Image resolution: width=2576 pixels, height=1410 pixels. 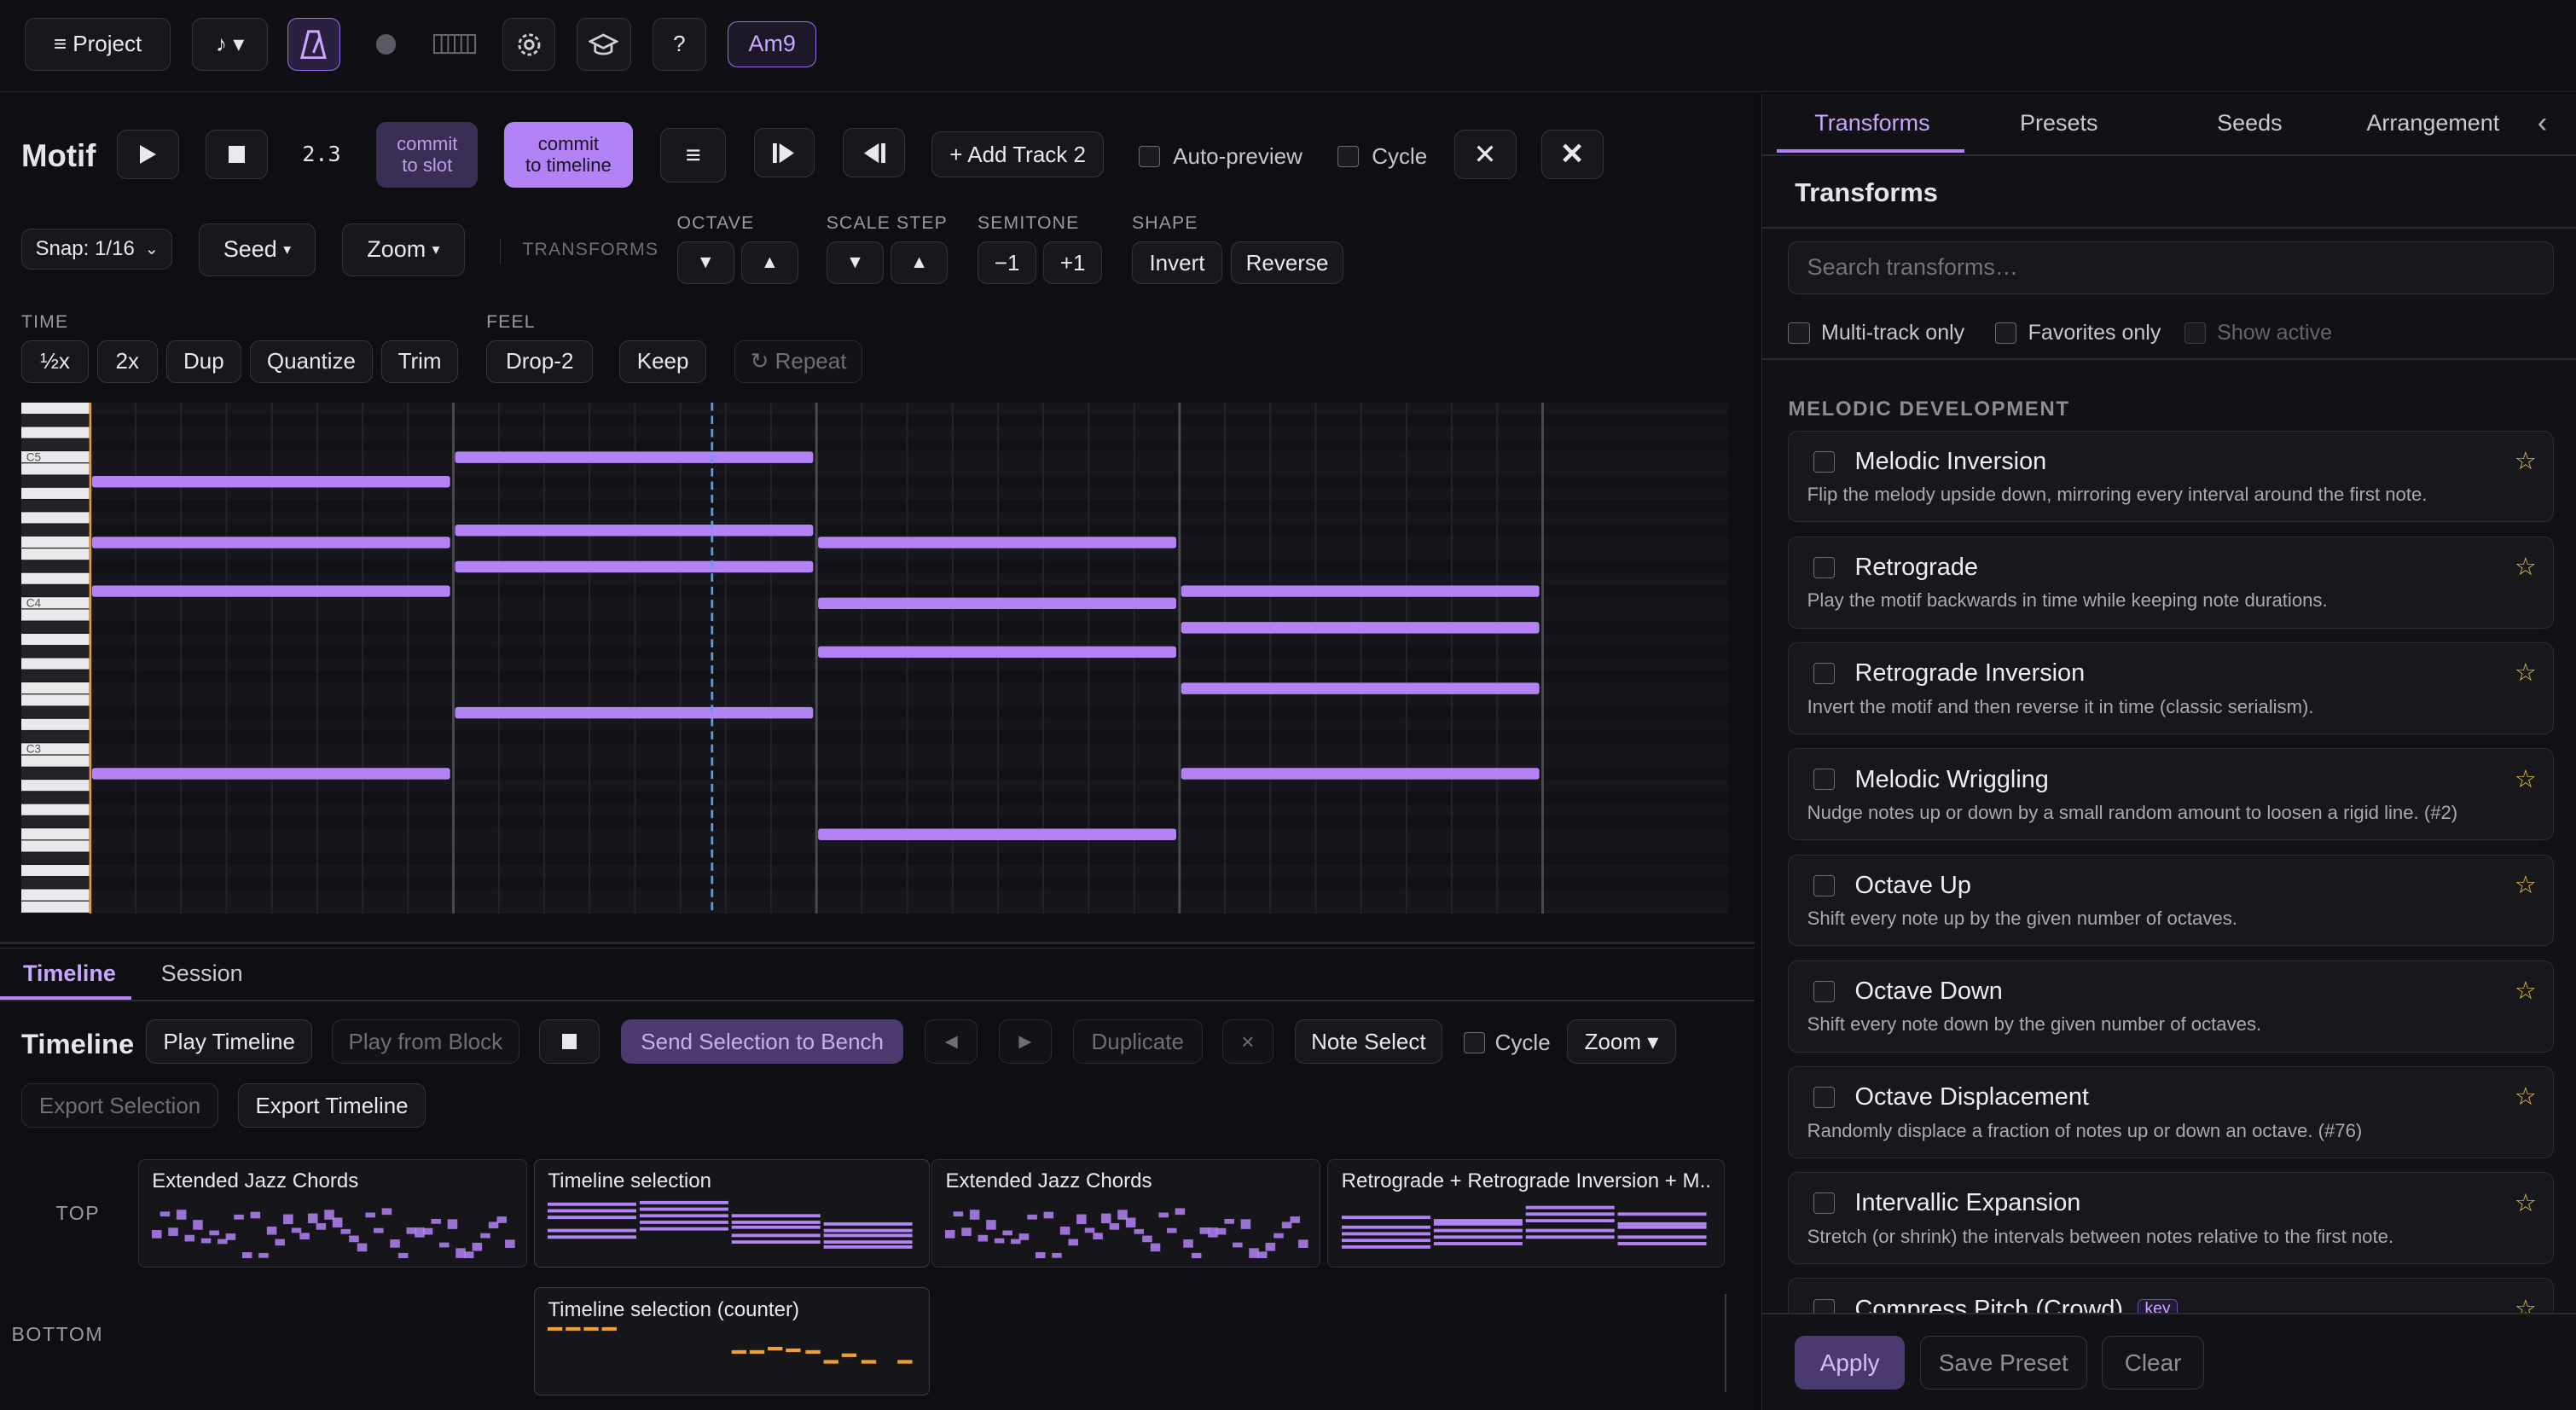 I want to click on scale-step-down-button: ▼, so click(x=855, y=263).